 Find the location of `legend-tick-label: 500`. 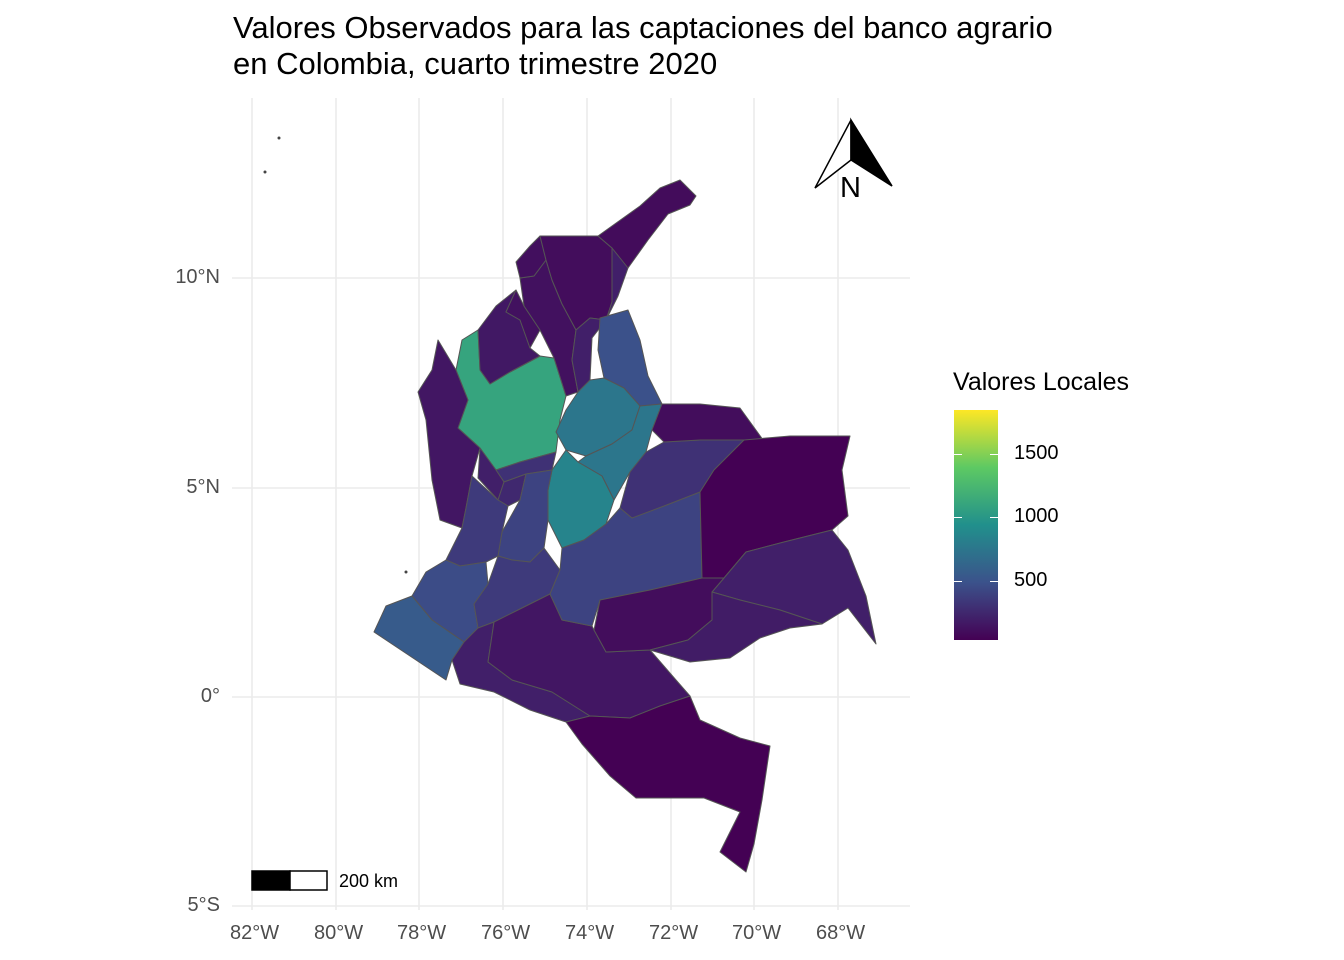

legend-tick-label: 500 is located at coordinates (1031, 579).